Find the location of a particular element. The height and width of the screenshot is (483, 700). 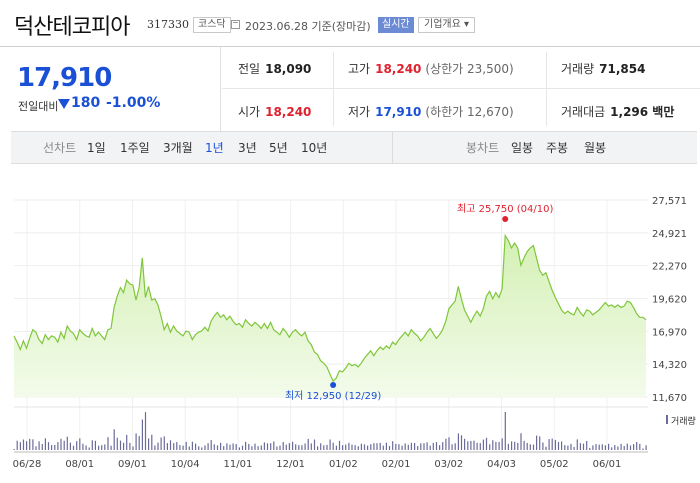

open-price: 시가 18,240 is located at coordinates (274, 111).